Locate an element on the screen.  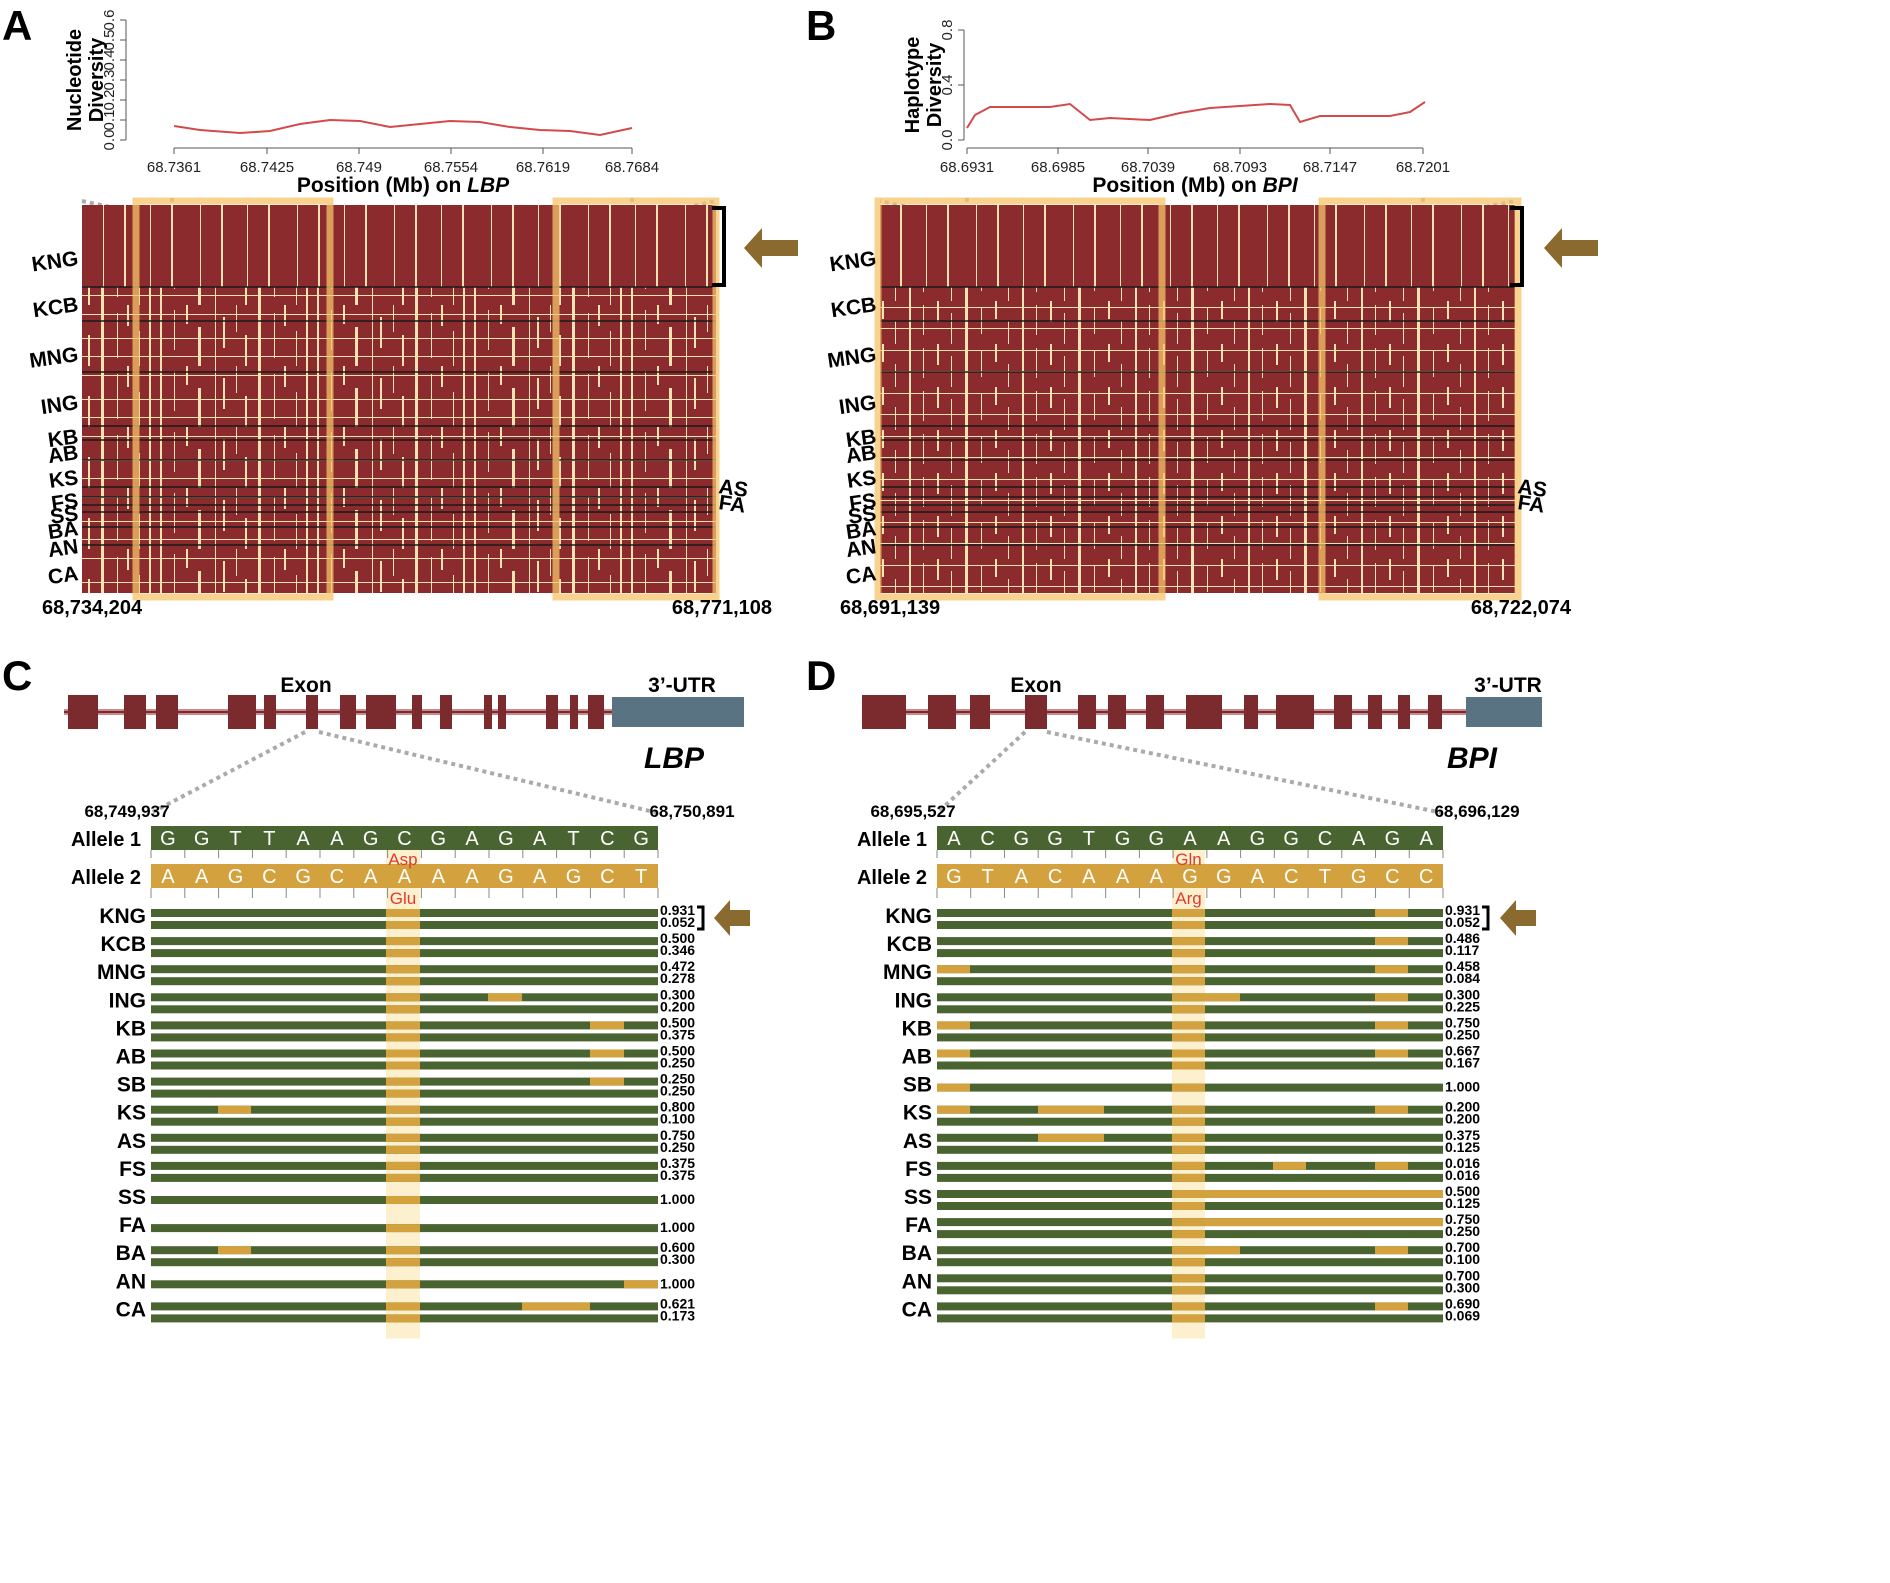
haplotype-frequency: 0.250 is located at coordinates (677, 1147).